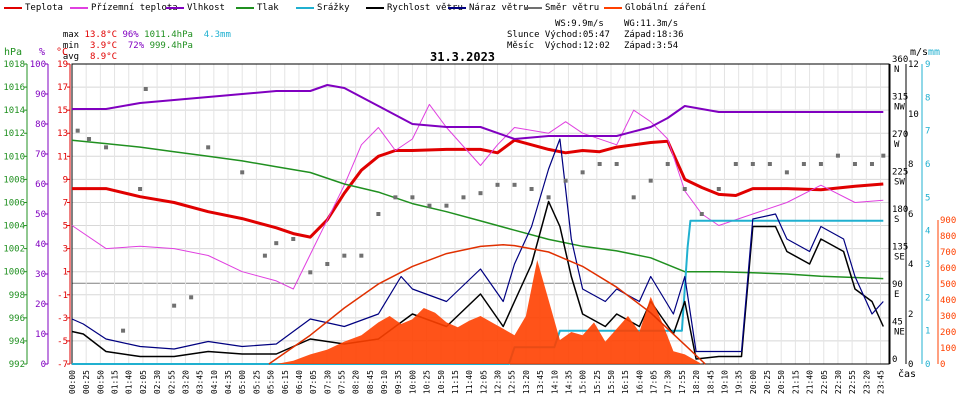  I want to click on x-tick-label: 16:40, so click(639, 382).